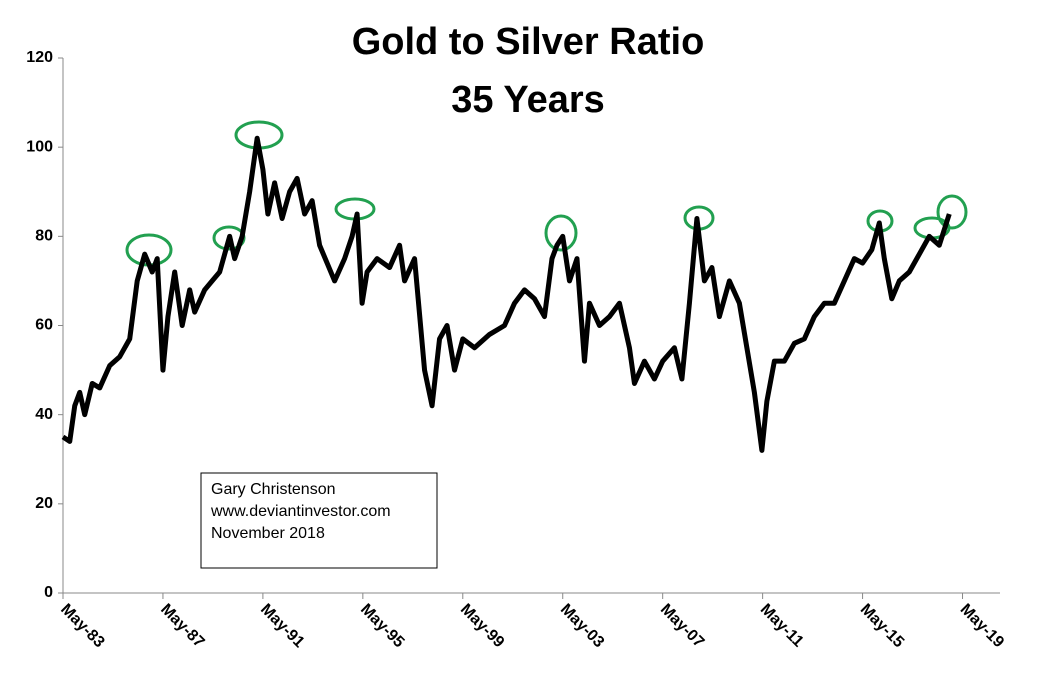  I want to click on x-tick-label: May-03, so click(582, 626).